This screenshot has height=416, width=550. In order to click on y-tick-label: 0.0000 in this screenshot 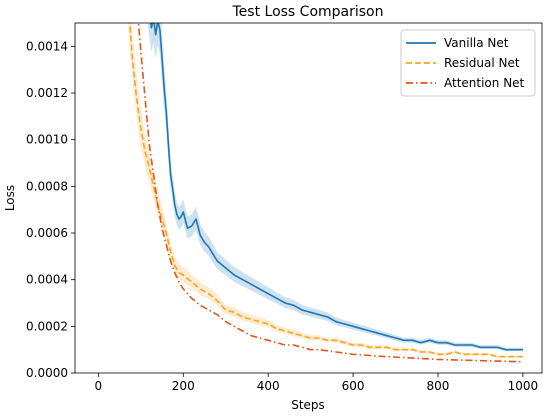, I will do `click(47, 373)`.